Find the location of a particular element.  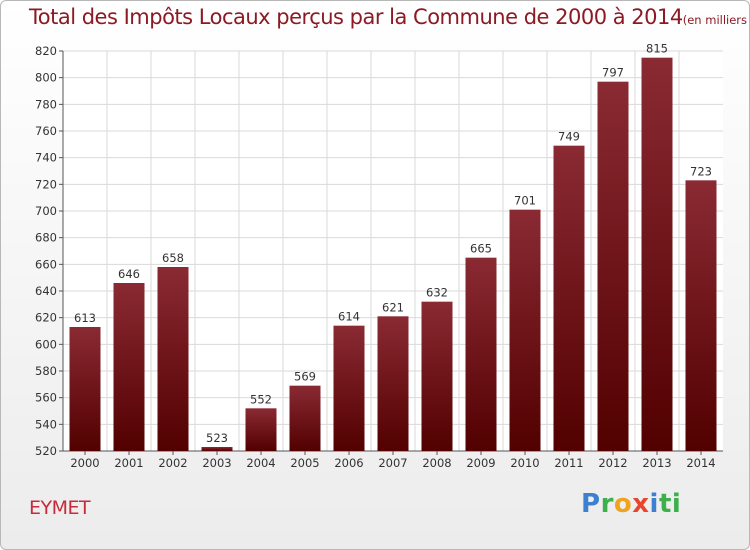

x-tick-label: 2012 is located at coordinates (612, 463).